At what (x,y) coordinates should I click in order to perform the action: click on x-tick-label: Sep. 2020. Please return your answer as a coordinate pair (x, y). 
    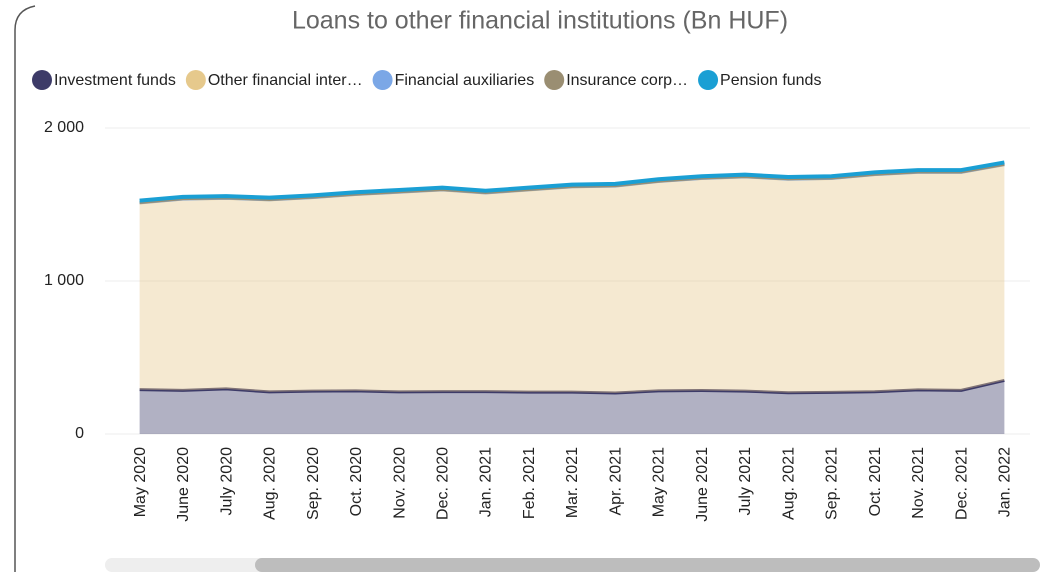
    Looking at the image, I should click on (313, 483).